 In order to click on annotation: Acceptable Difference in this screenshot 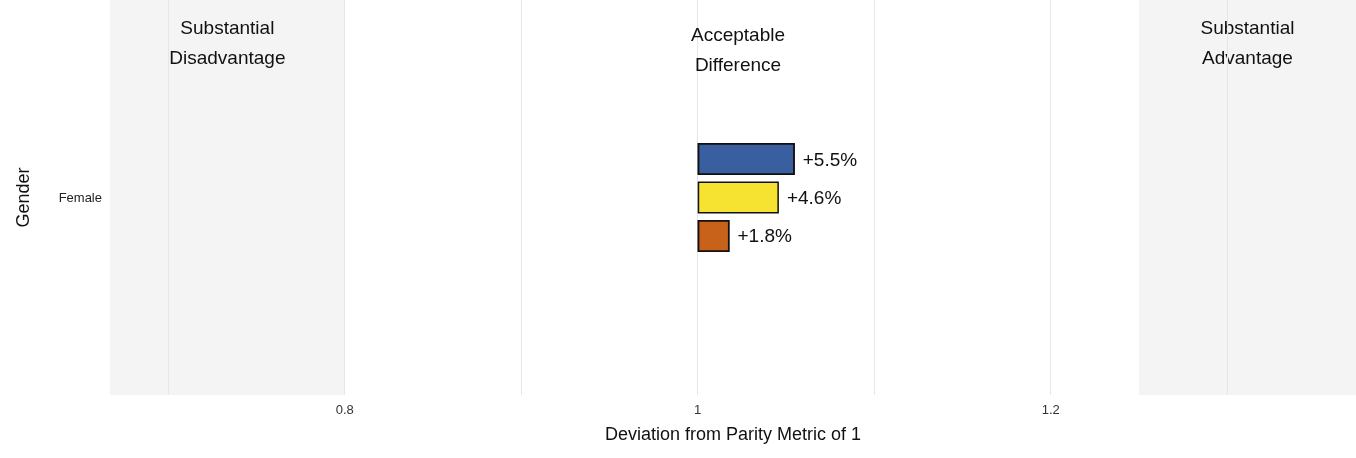, I will do `click(738, 49)`.